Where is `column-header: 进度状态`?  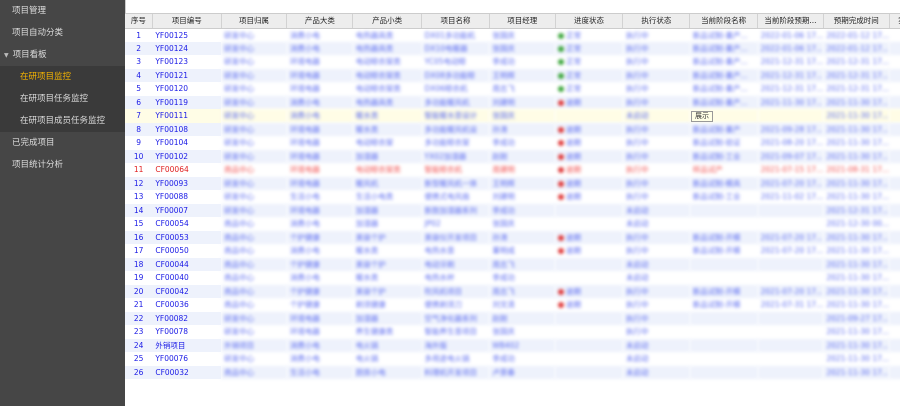
column-header: 进度状态 is located at coordinates (589, 21).